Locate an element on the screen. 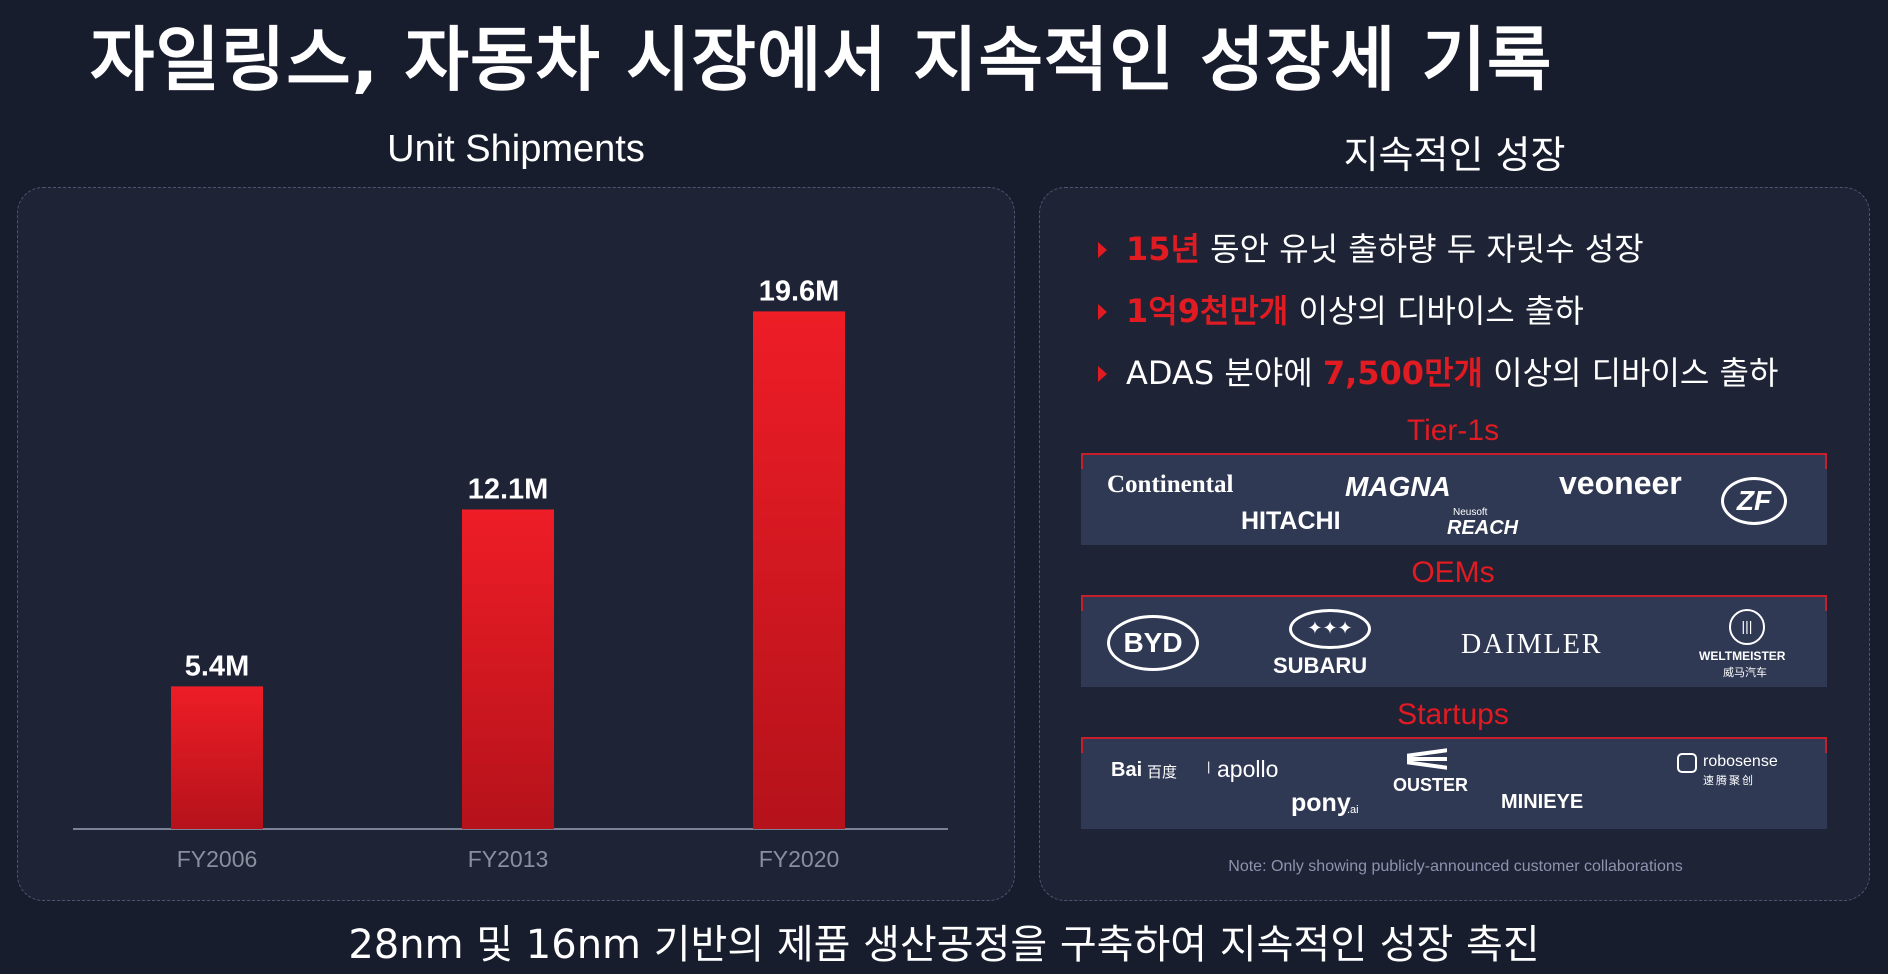 The width and height of the screenshot is (1888, 974). x-tick-label: FY2006 is located at coordinates (217, 859).